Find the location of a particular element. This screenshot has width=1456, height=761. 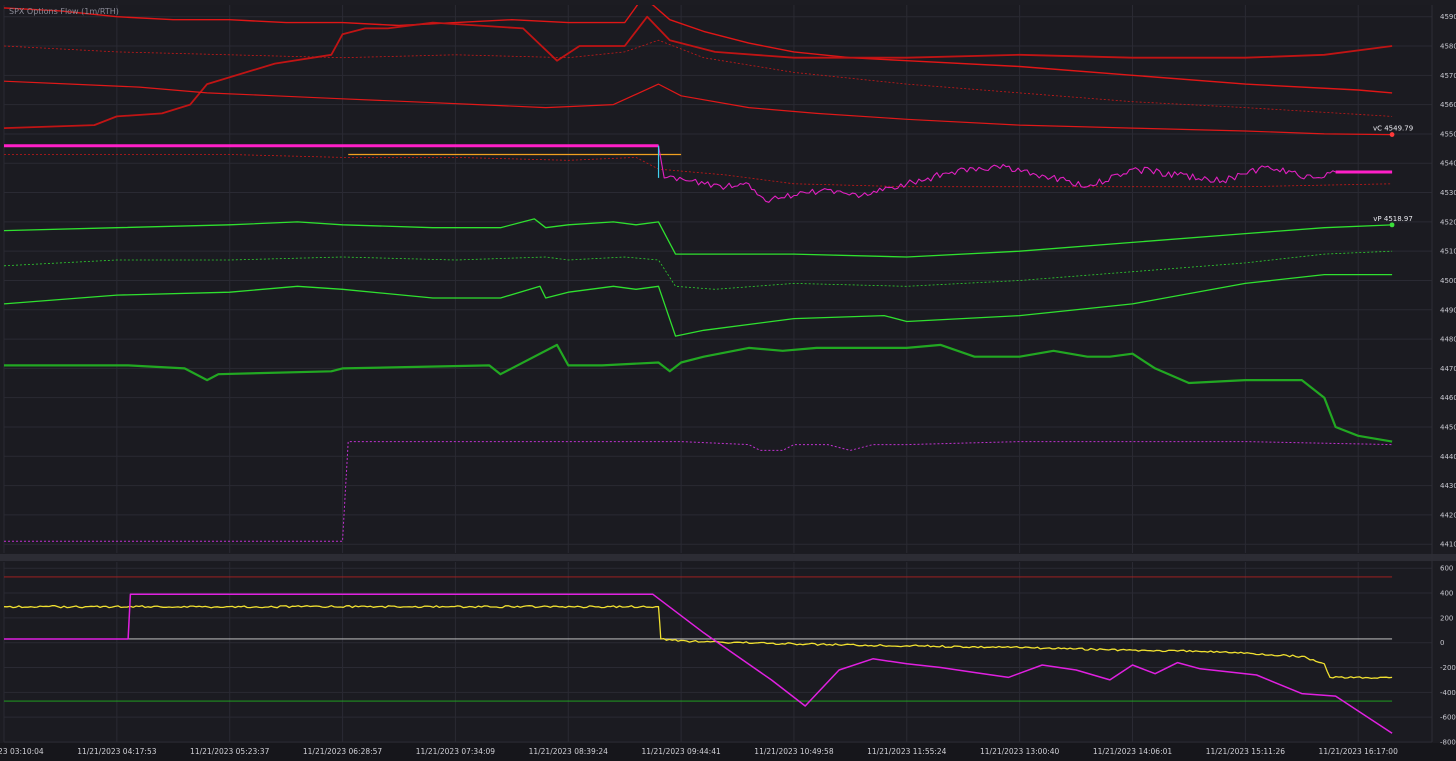

y-tick-label: 4500 is located at coordinates (1448, 281).